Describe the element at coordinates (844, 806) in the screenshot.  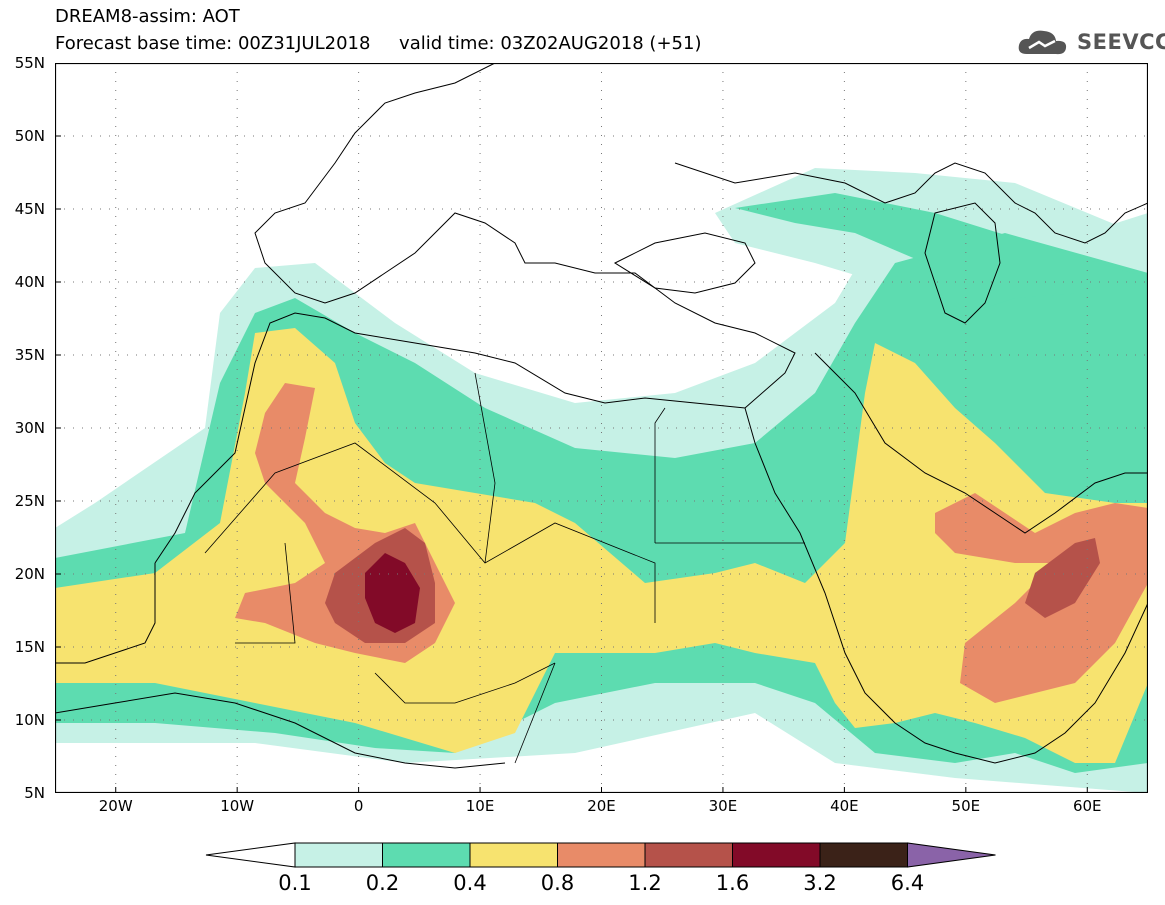
I see `x-tick-label: 40E` at that location.